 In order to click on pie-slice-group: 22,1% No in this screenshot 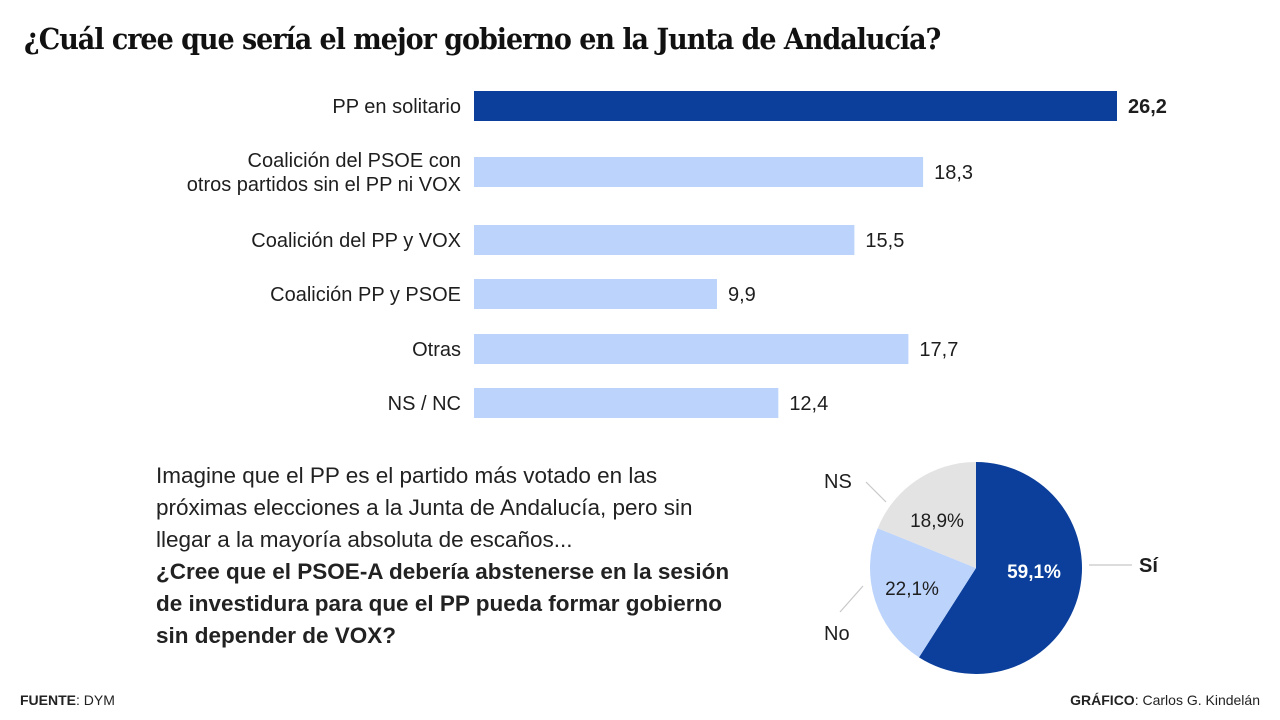, I will do `click(900, 593)`.